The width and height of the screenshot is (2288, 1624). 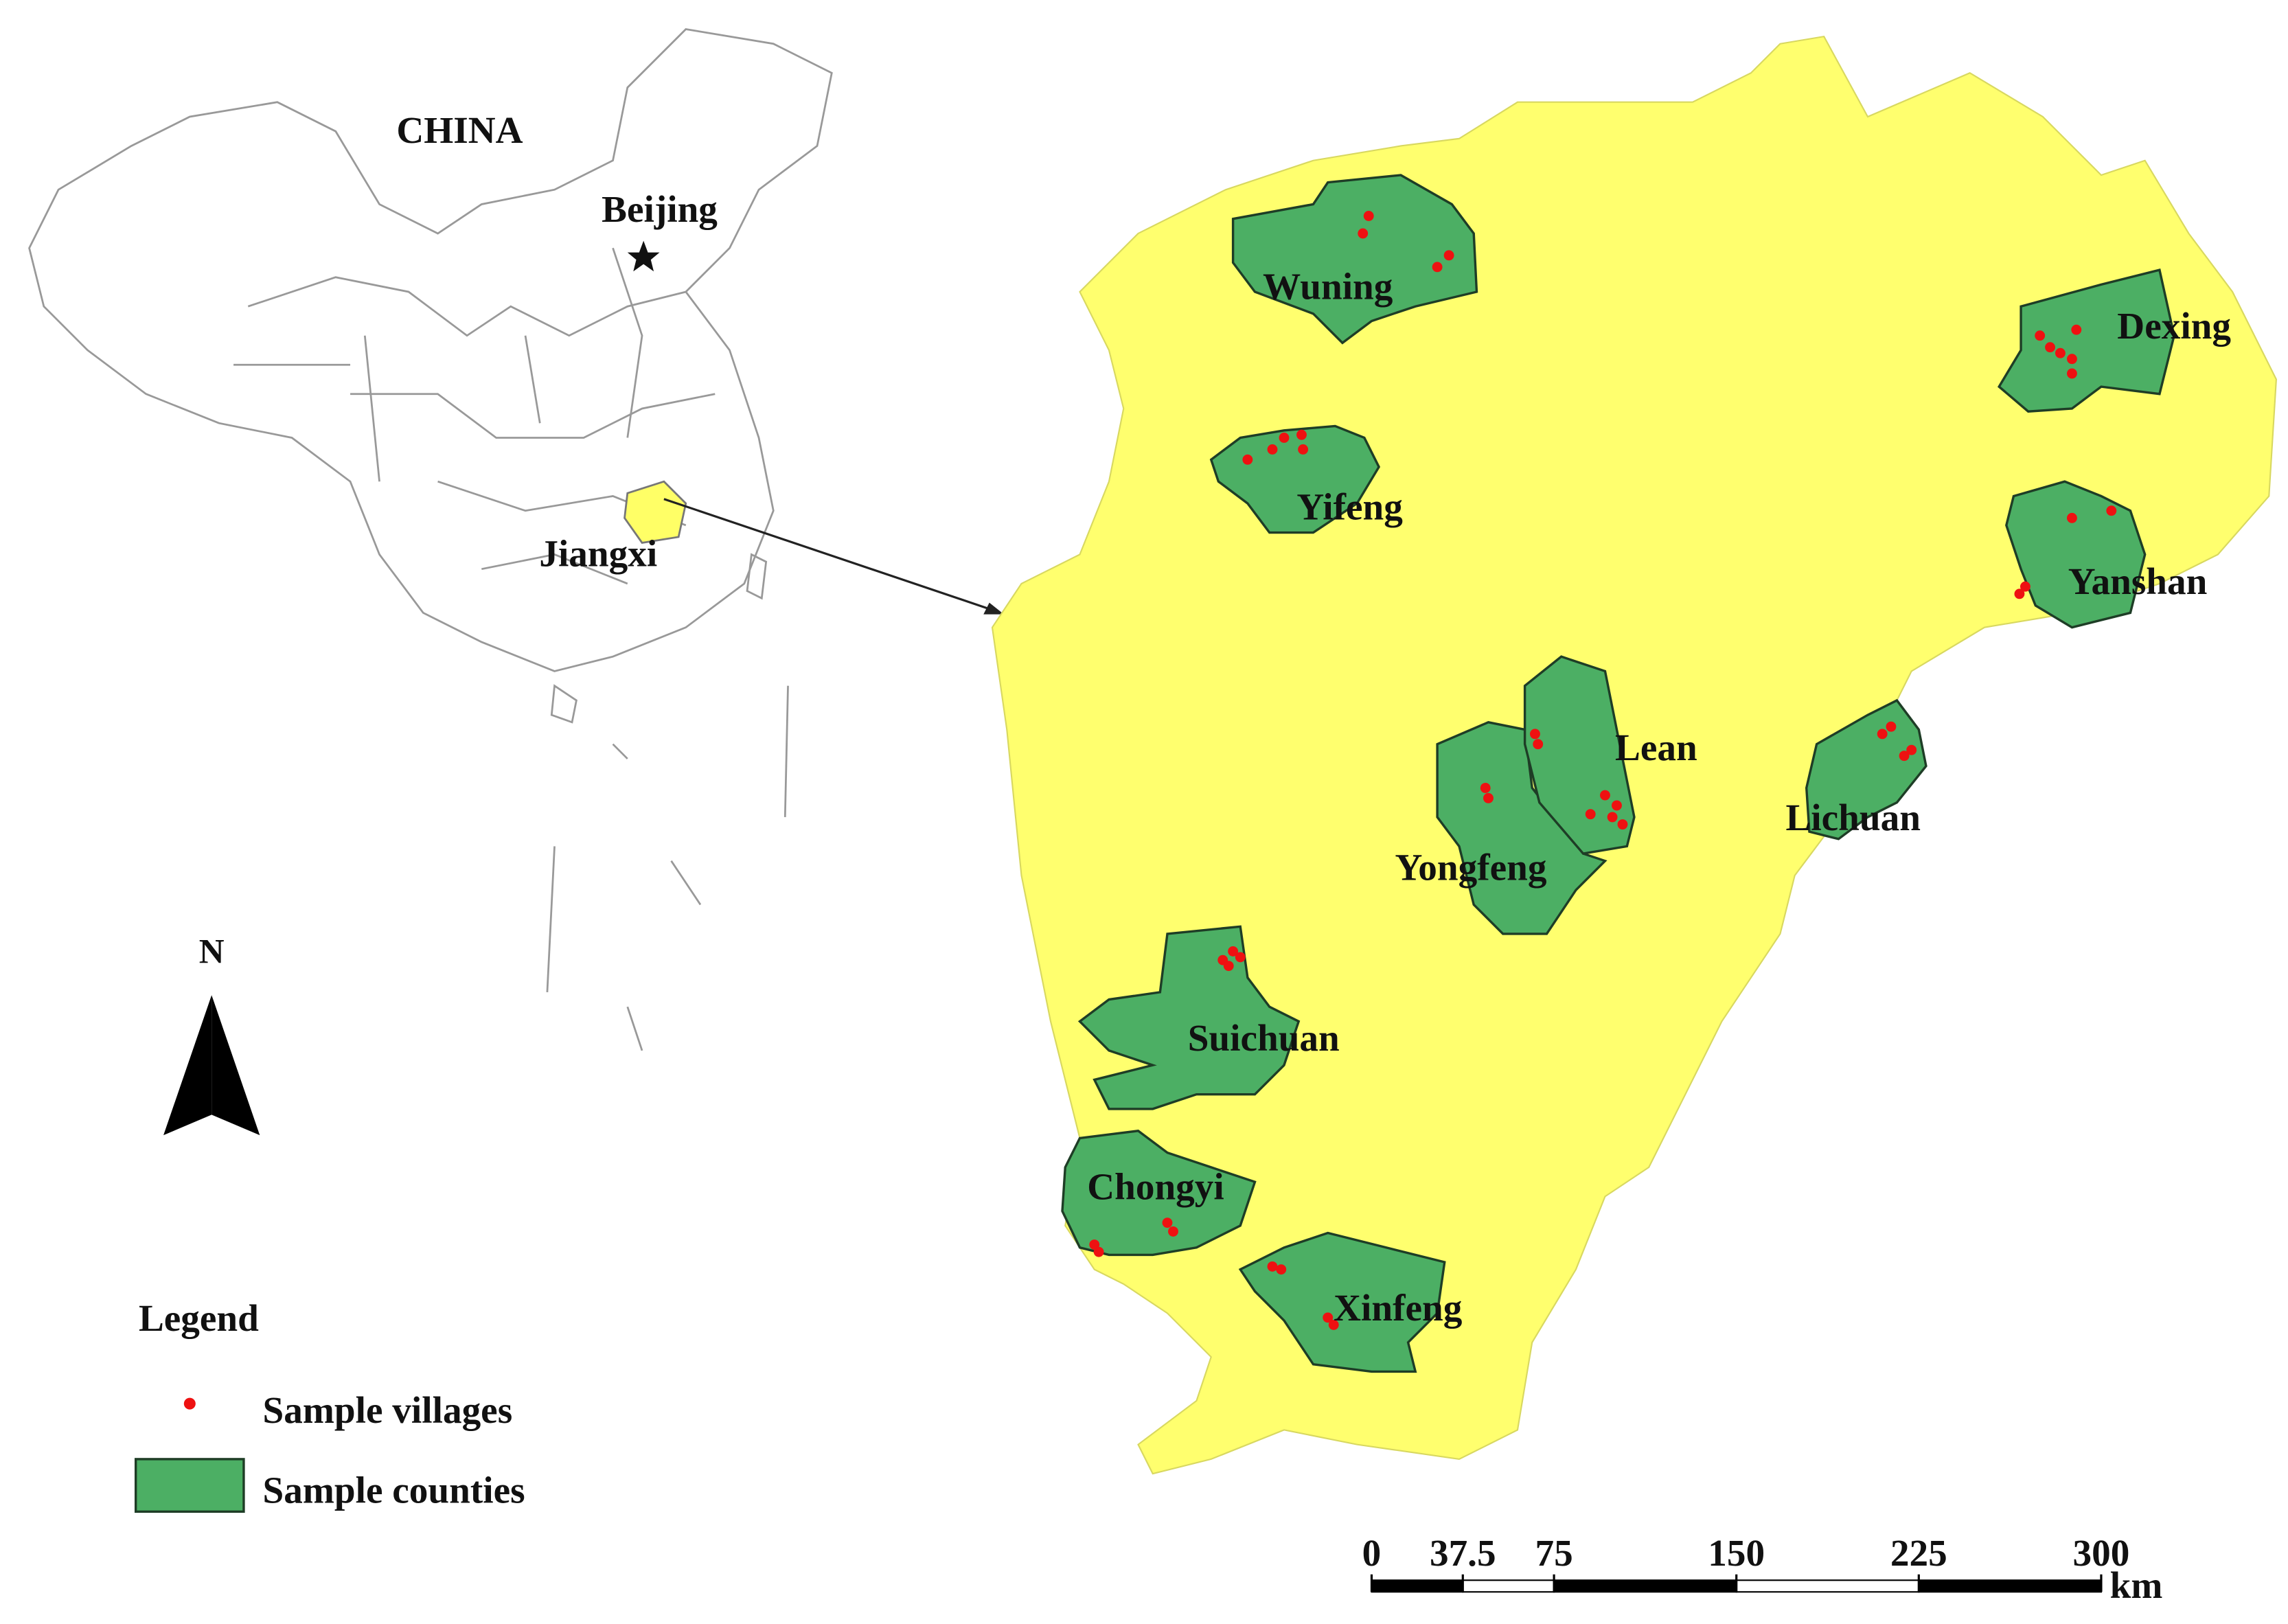 What do you see at coordinates (1349, 506) in the screenshot?
I see `county-label: Yifeng` at bounding box center [1349, 506].